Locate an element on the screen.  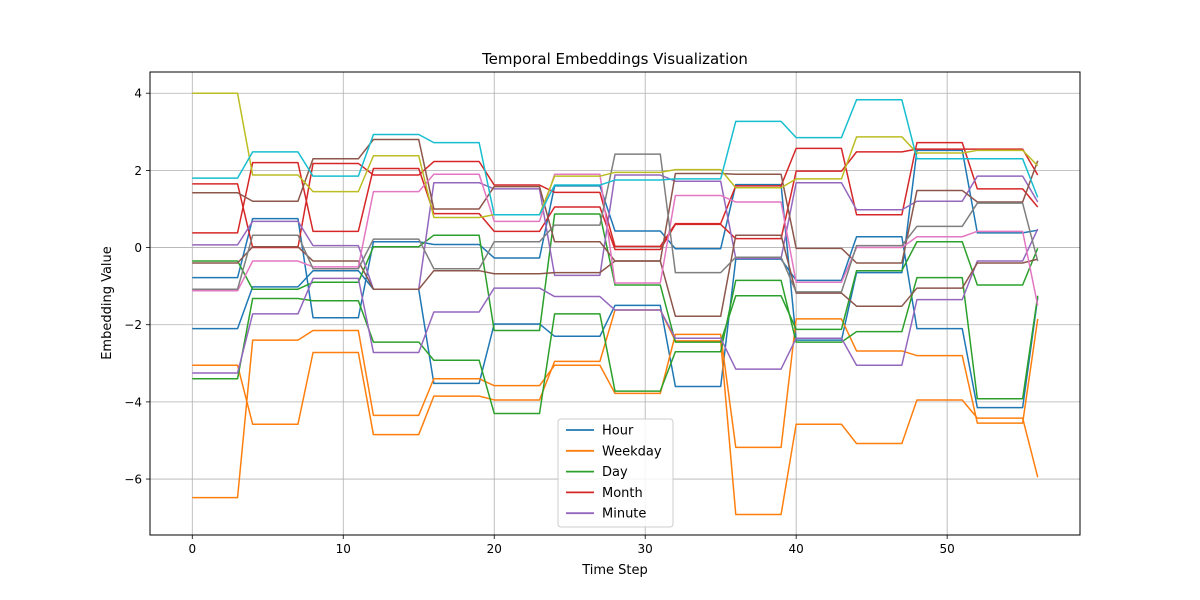
y-axis-label: Embedding Value is located at coordinates (107, 303).